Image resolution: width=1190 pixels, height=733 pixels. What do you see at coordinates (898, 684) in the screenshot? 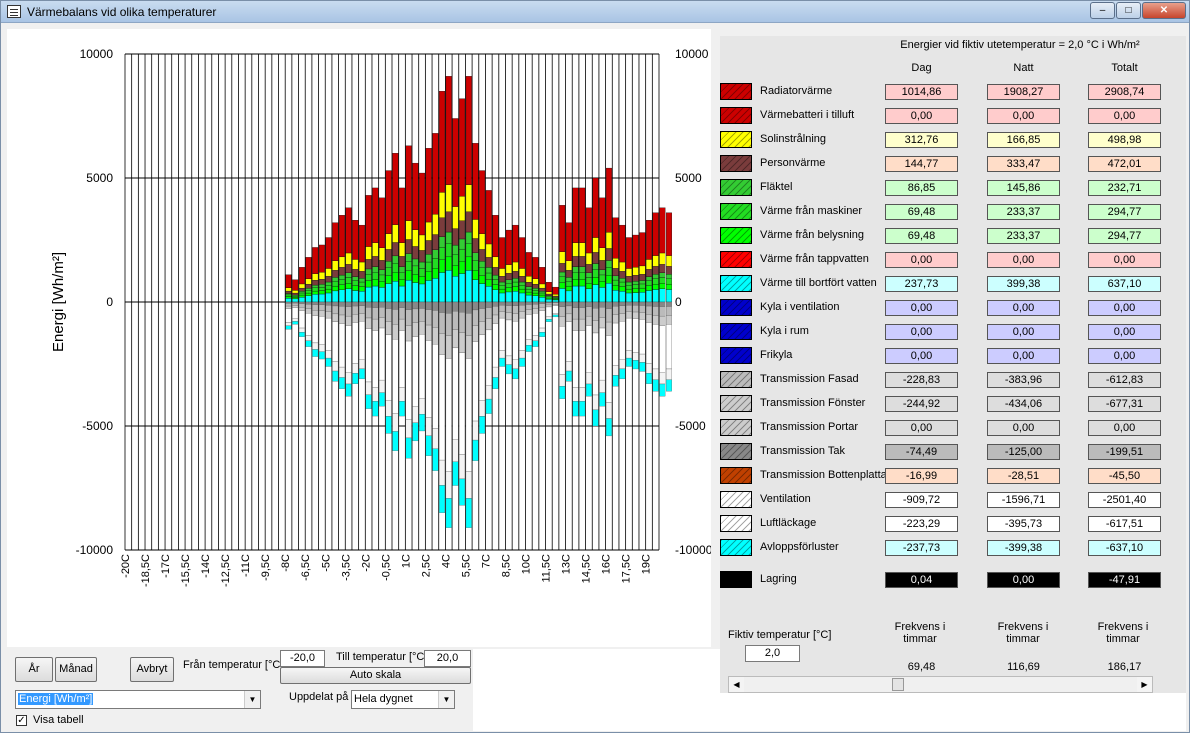
I see `scroll-thumb` at bounding box center [898, 684].